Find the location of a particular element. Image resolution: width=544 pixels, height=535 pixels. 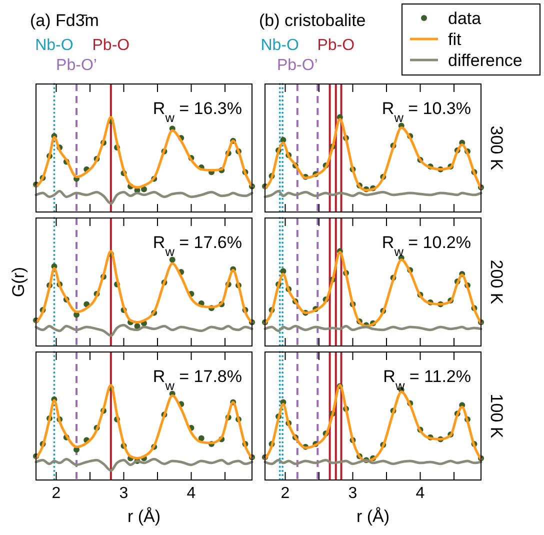

annotation: R$_{w}$ = 16.3% is located at coordinates (197, 111).